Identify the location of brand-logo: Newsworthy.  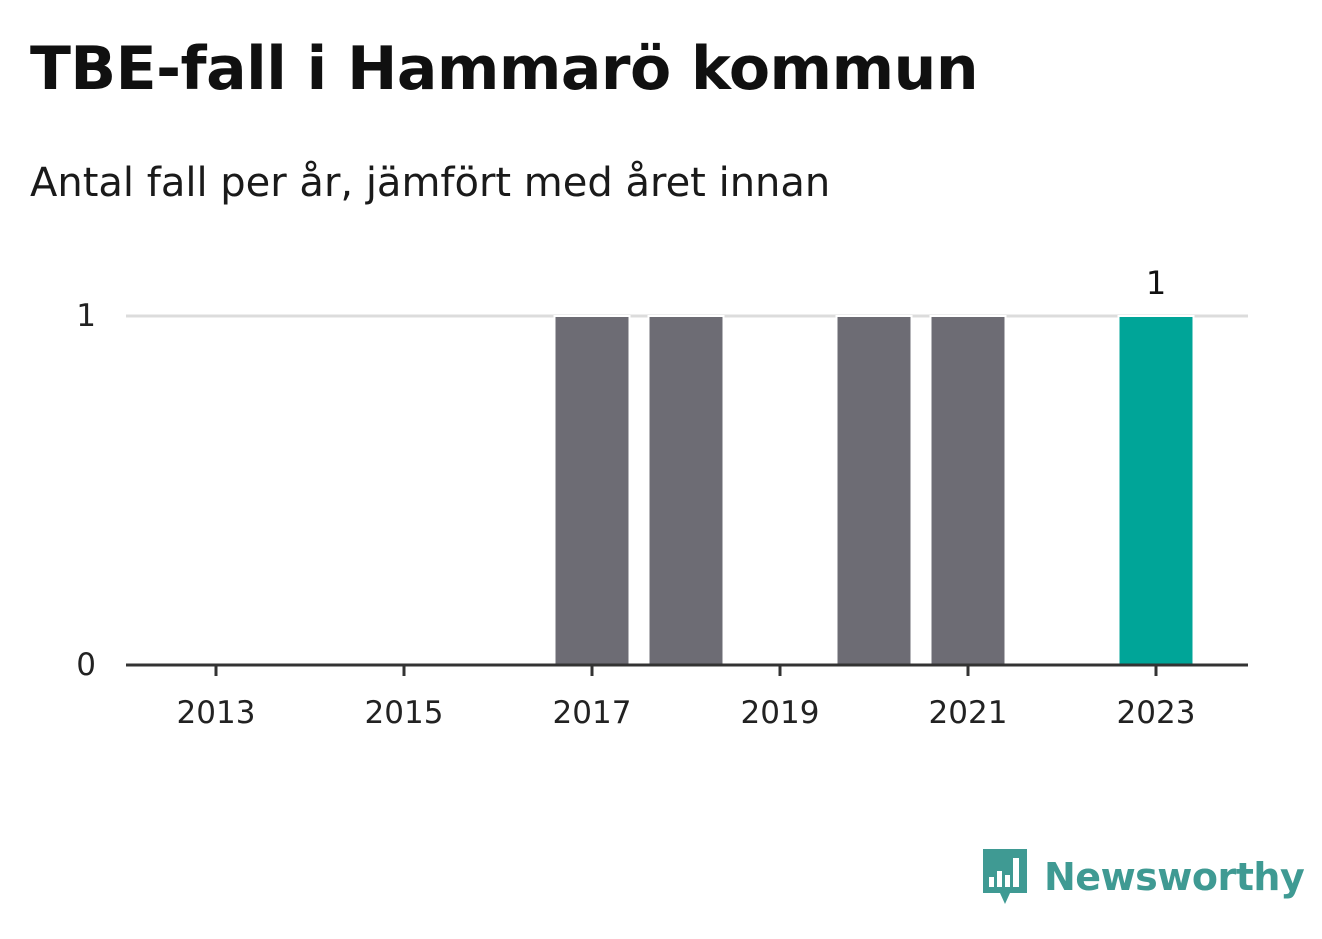
(1142, 877).